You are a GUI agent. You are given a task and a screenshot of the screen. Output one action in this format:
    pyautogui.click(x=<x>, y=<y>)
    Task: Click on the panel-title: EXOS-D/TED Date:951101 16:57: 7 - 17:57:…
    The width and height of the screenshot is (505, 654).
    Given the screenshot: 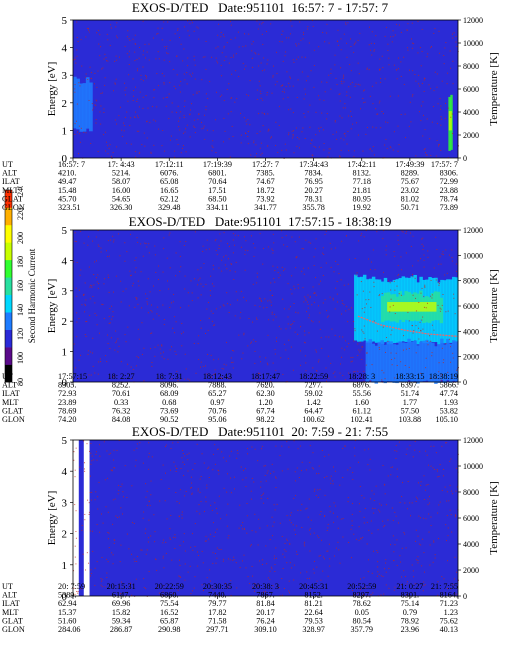 What is the action you would take?
    pyautogui.click(x=260, y=7)
    